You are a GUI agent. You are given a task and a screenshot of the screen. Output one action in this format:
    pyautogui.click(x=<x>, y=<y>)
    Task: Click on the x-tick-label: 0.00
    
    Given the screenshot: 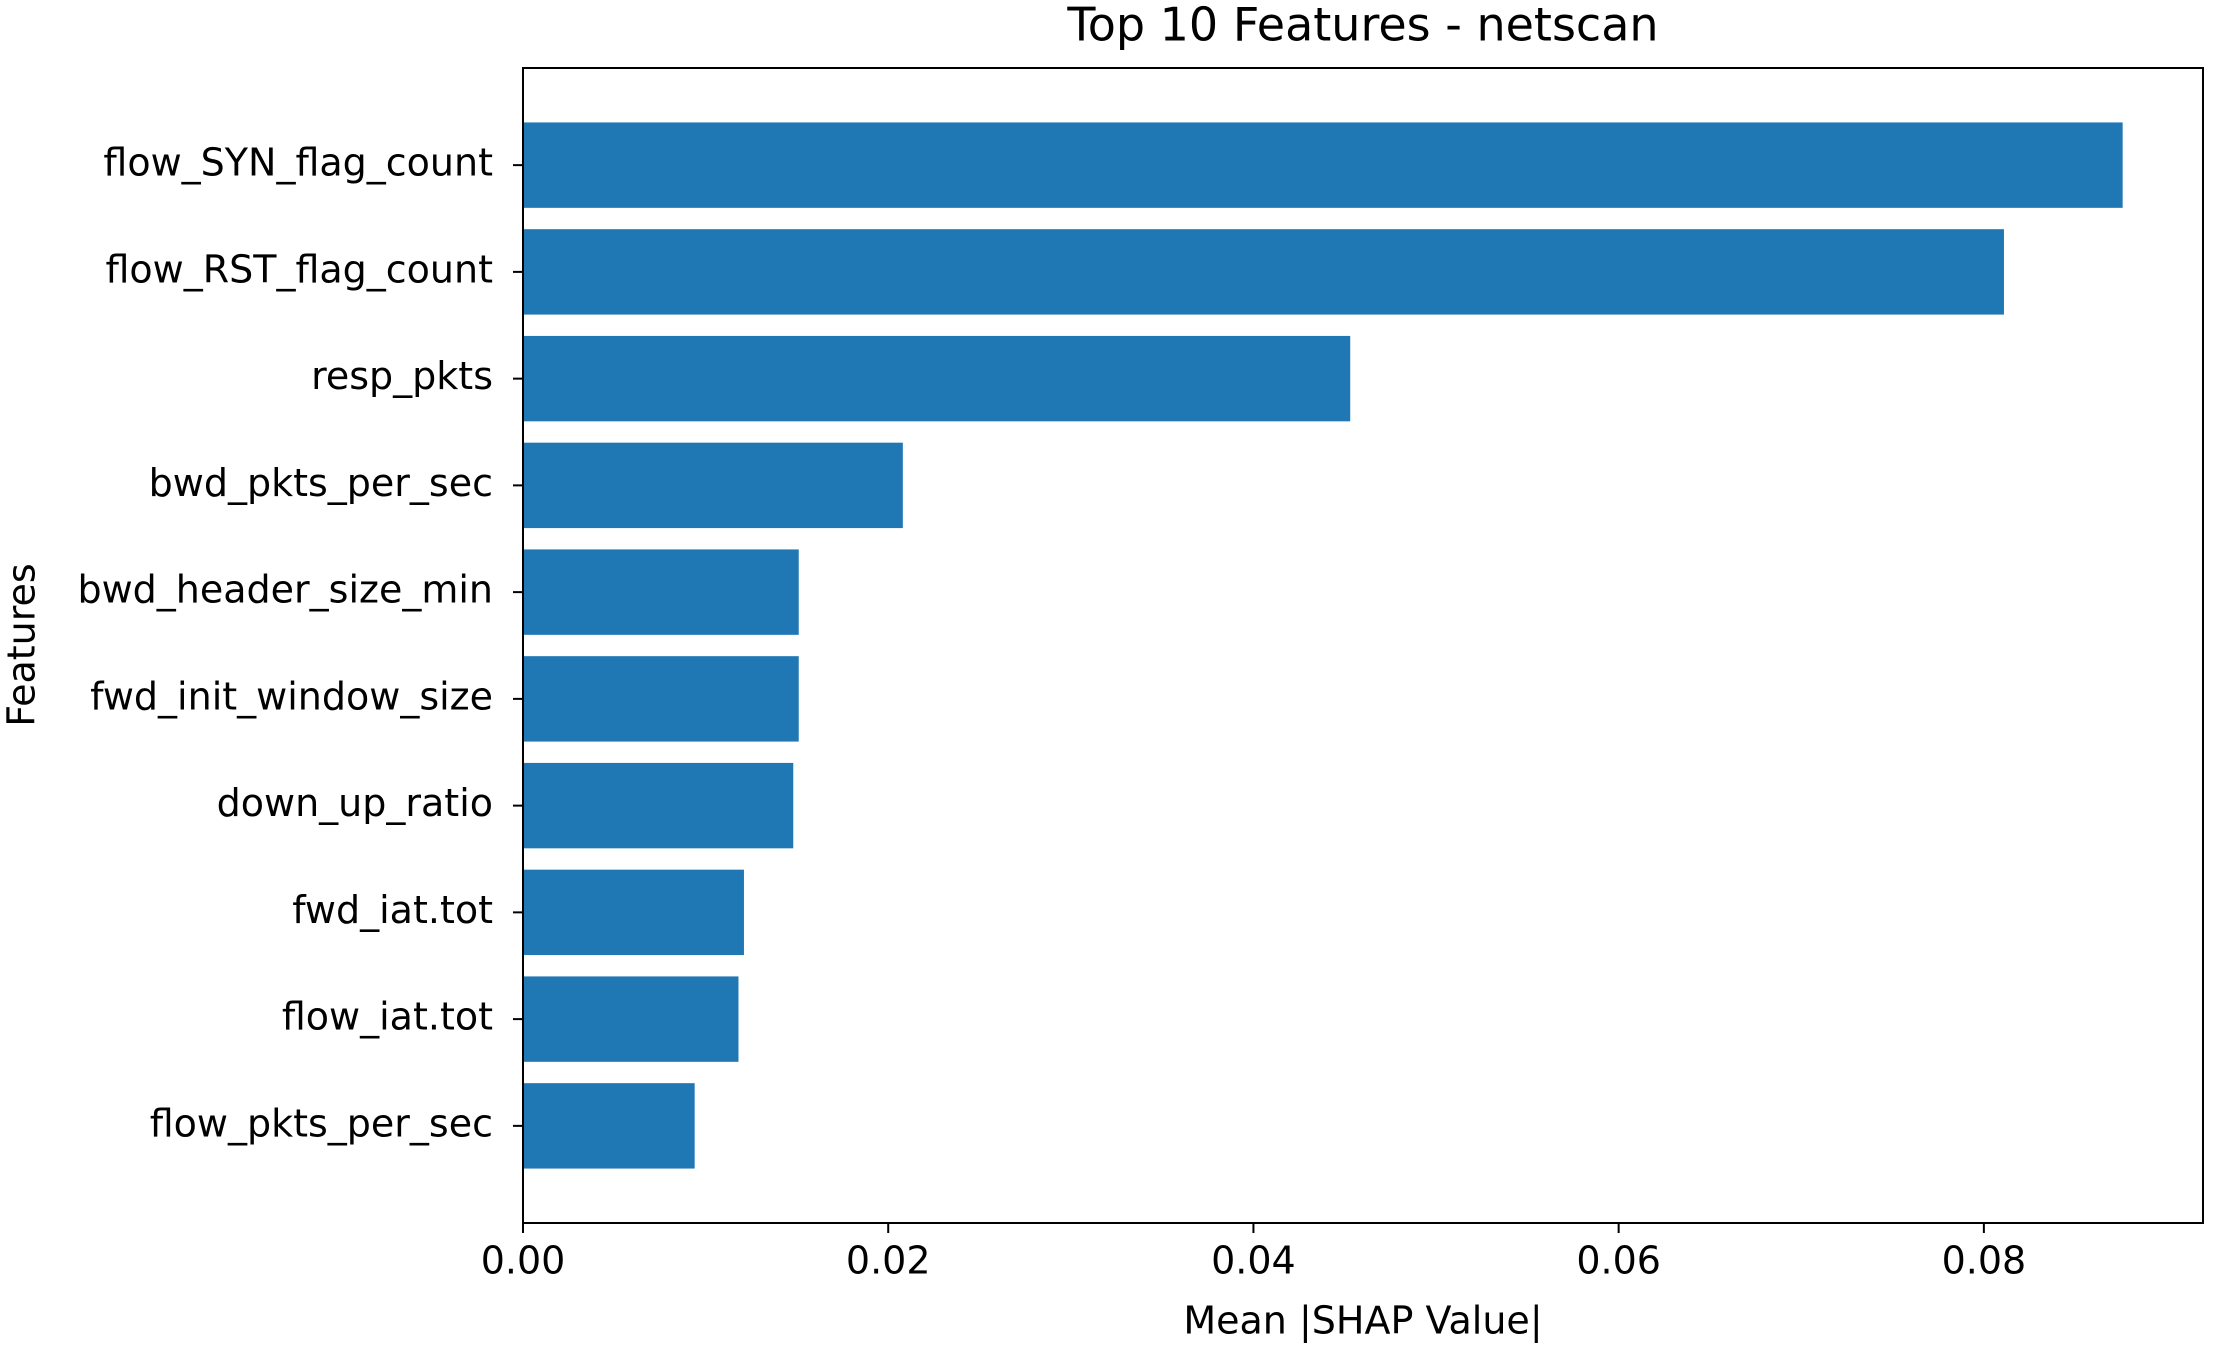 What is the action you would take?
    pyautogui.click(x=523, y=1261)
    